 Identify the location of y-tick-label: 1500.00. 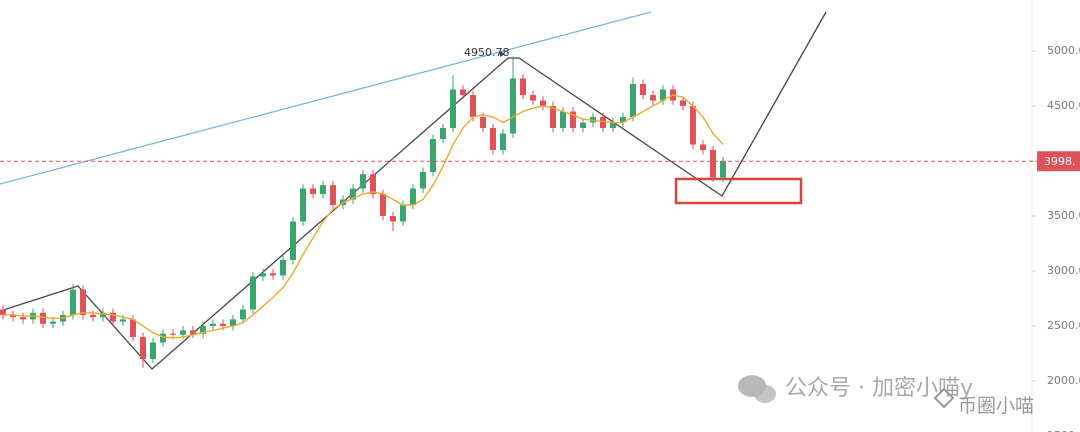
(1063, 430).